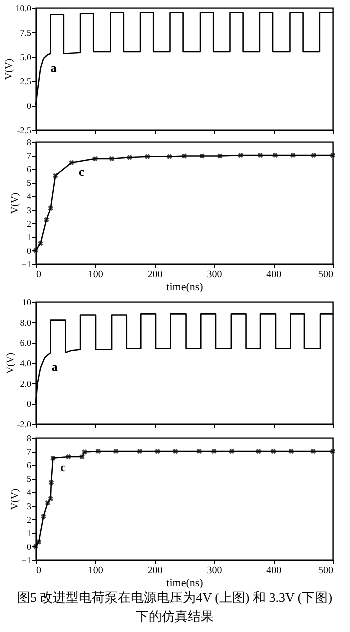 This screenshot has width=350, height=632. Describe the element at coordinates (24, 9) in the screenshot. I see `y-tick-label: 10.0` at that location.